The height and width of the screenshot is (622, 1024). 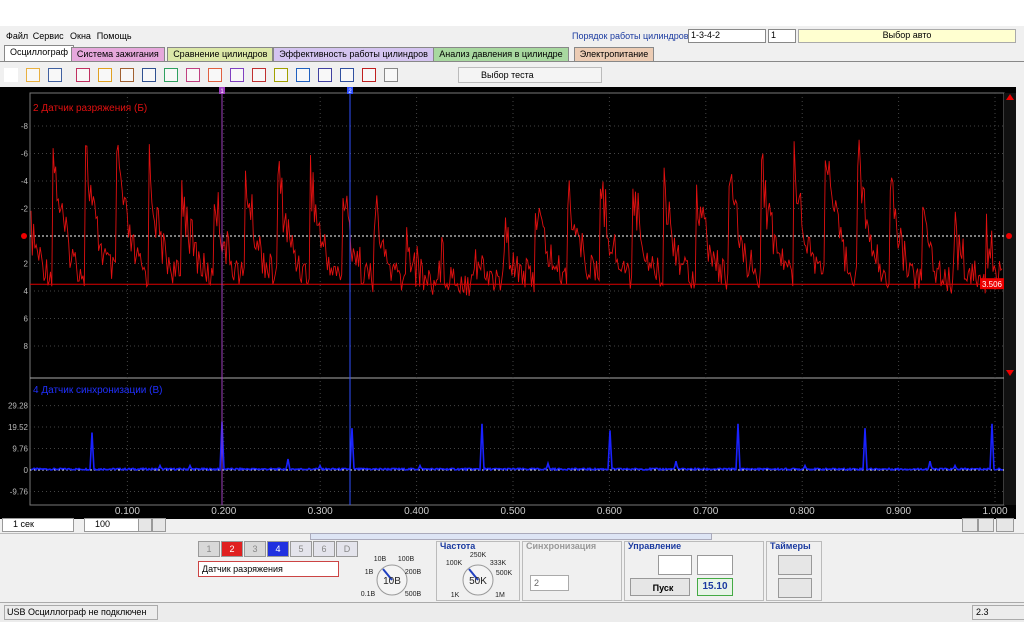 I want to click on frequency-knob-label: 333K, so click(x=498, y=563).